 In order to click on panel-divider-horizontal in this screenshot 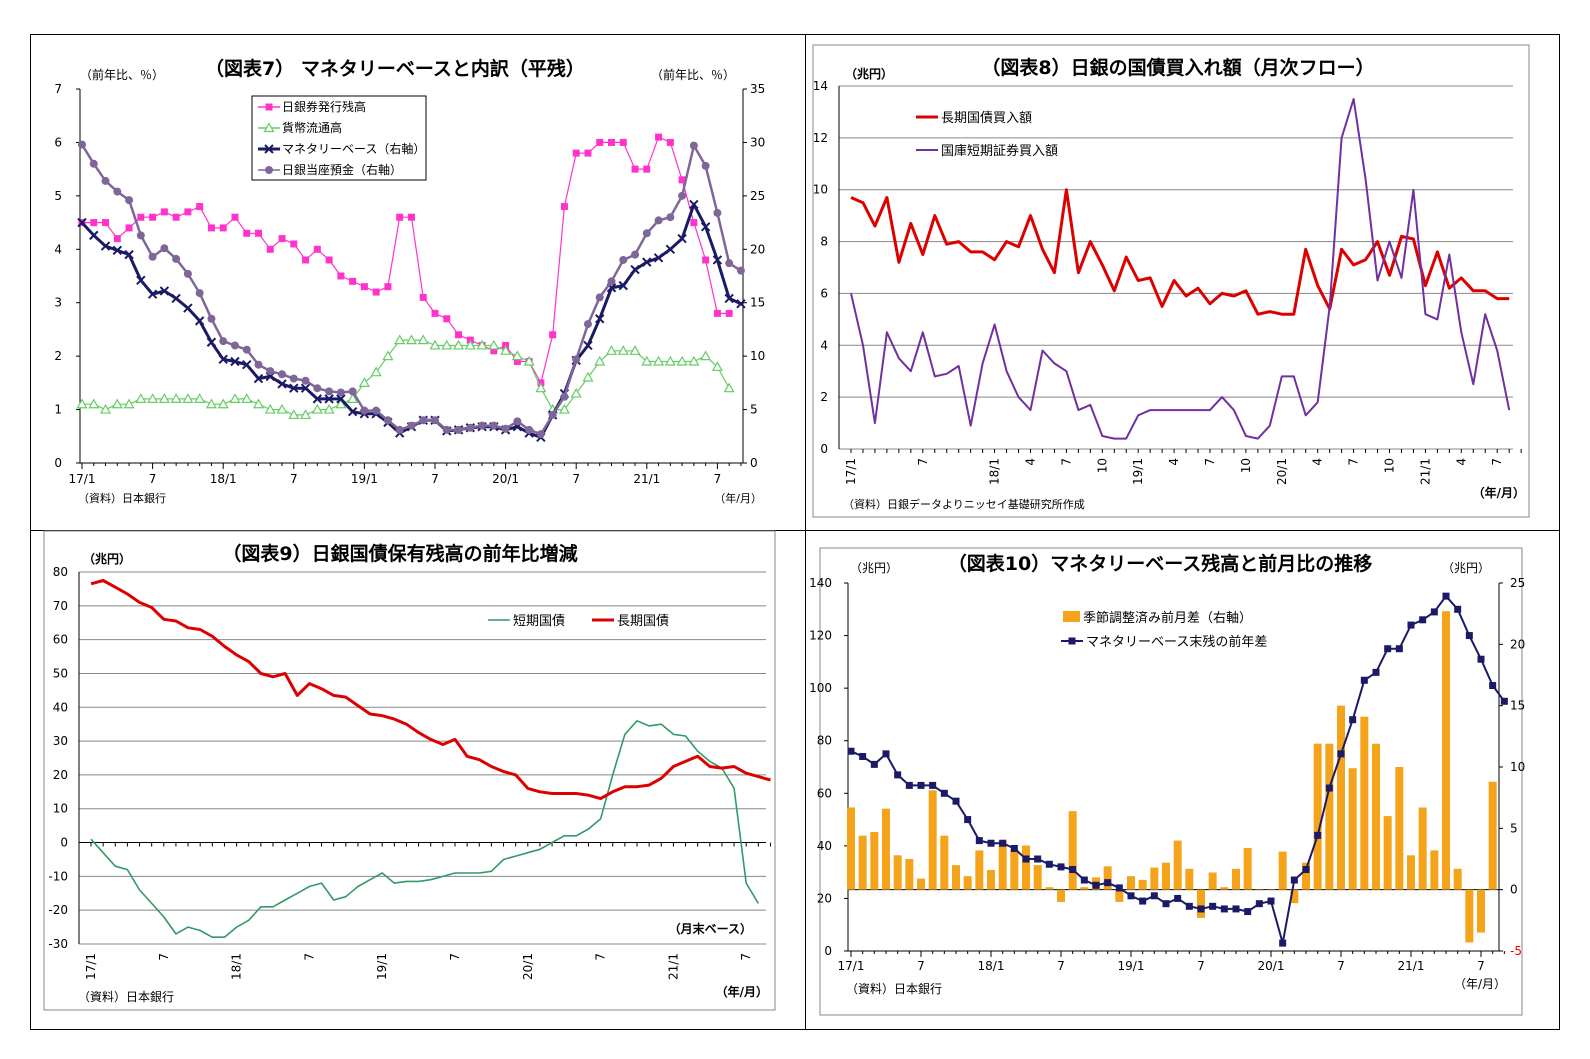, I will do `click(795, 530)`.